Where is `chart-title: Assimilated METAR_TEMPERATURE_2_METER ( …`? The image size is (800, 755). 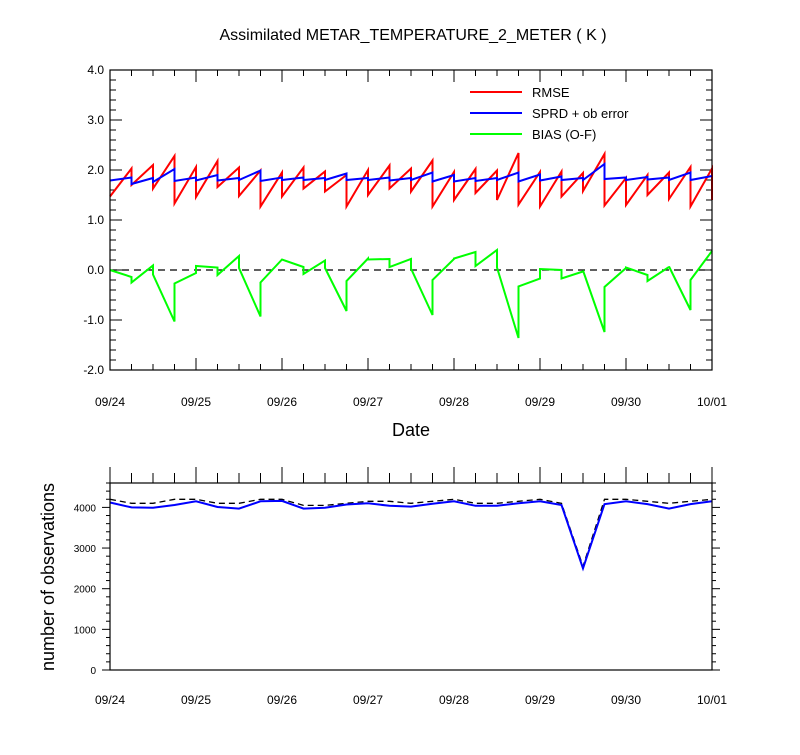
chart-title: Assimilated METAR_TEMPERATURE_2_METER ( … is located at coordinates (412, 35).